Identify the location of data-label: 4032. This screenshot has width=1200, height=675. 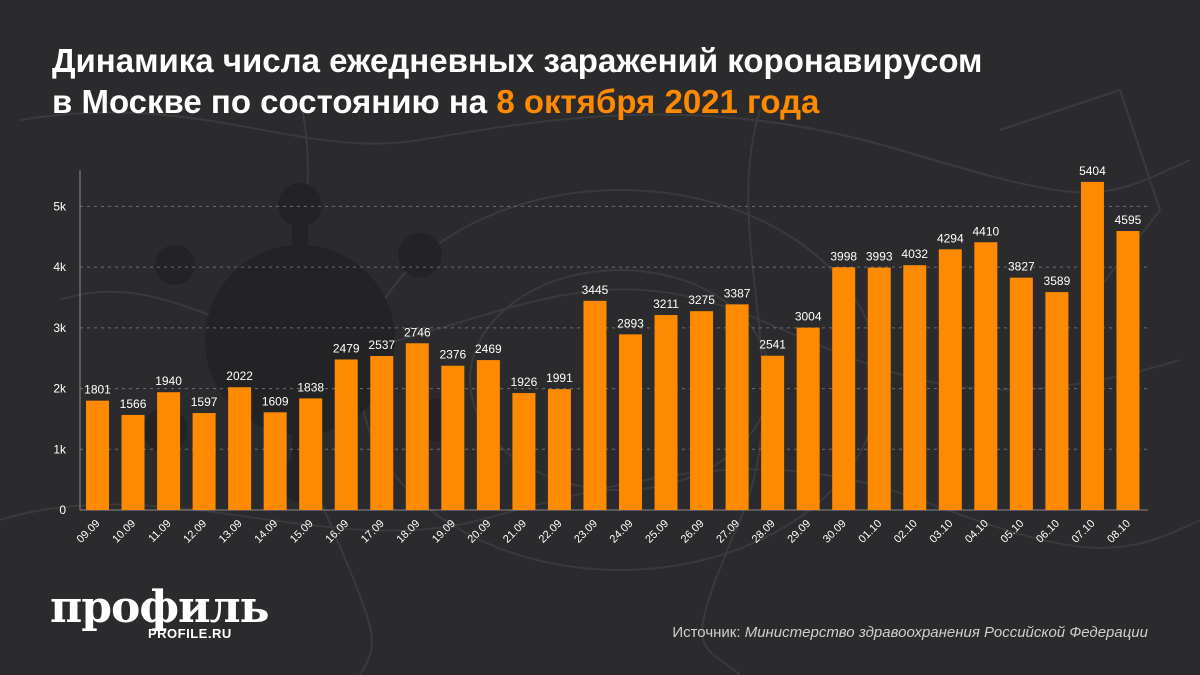
(914, 254).